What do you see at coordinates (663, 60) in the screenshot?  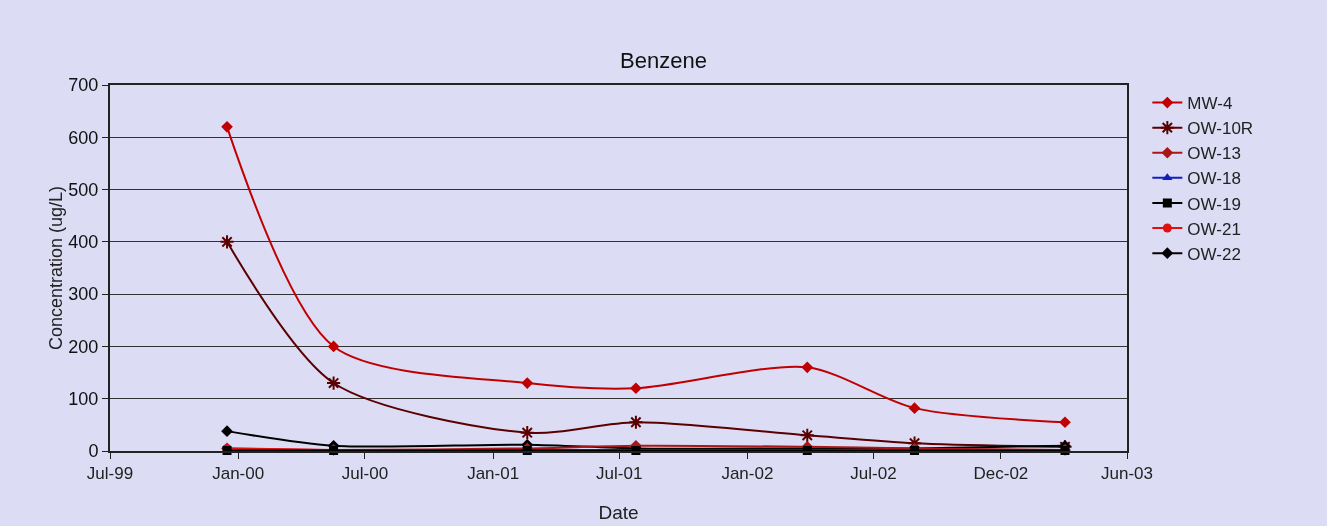 I see `chart-title: Benzene` at bounding box center [663, 60].